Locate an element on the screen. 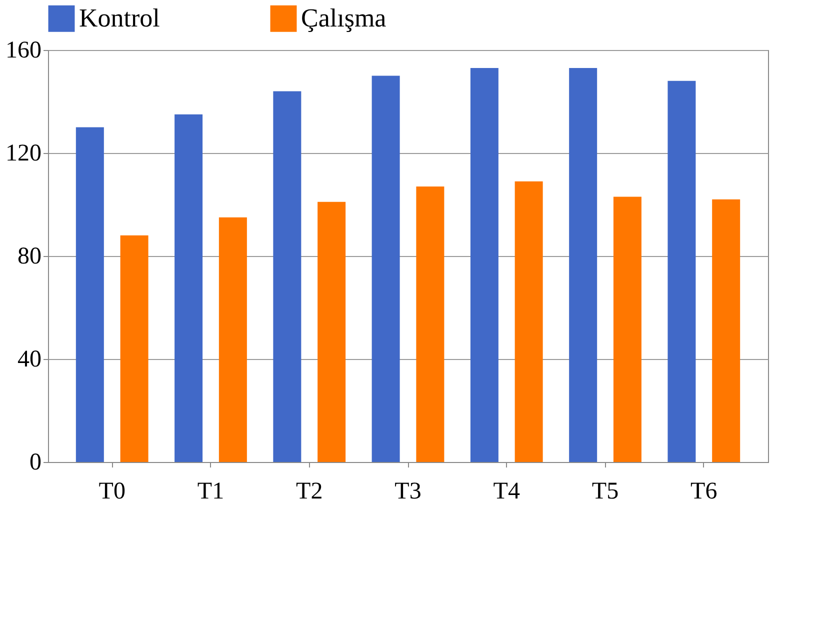 This screenshot has width=829, height=621. y-tick-label: 40 is located at coordinates (30, 359).